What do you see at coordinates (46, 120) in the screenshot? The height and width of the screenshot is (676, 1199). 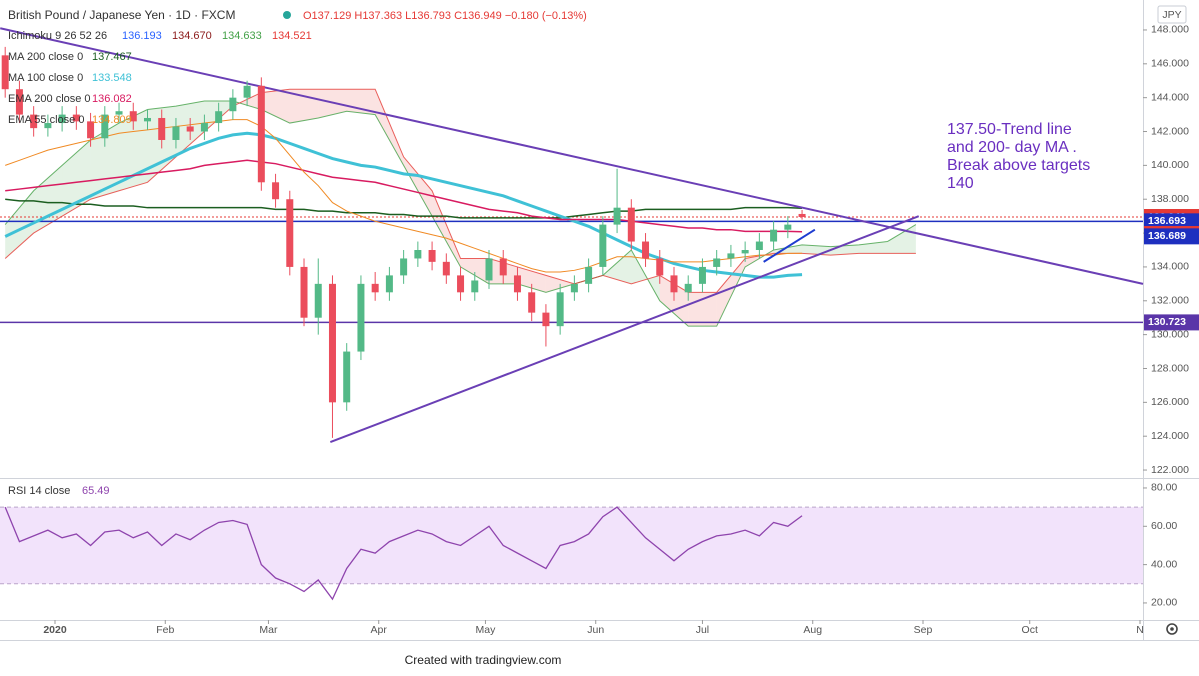 I see `legend-label: EMA 55 close 0` at bounding box center [46, 120].